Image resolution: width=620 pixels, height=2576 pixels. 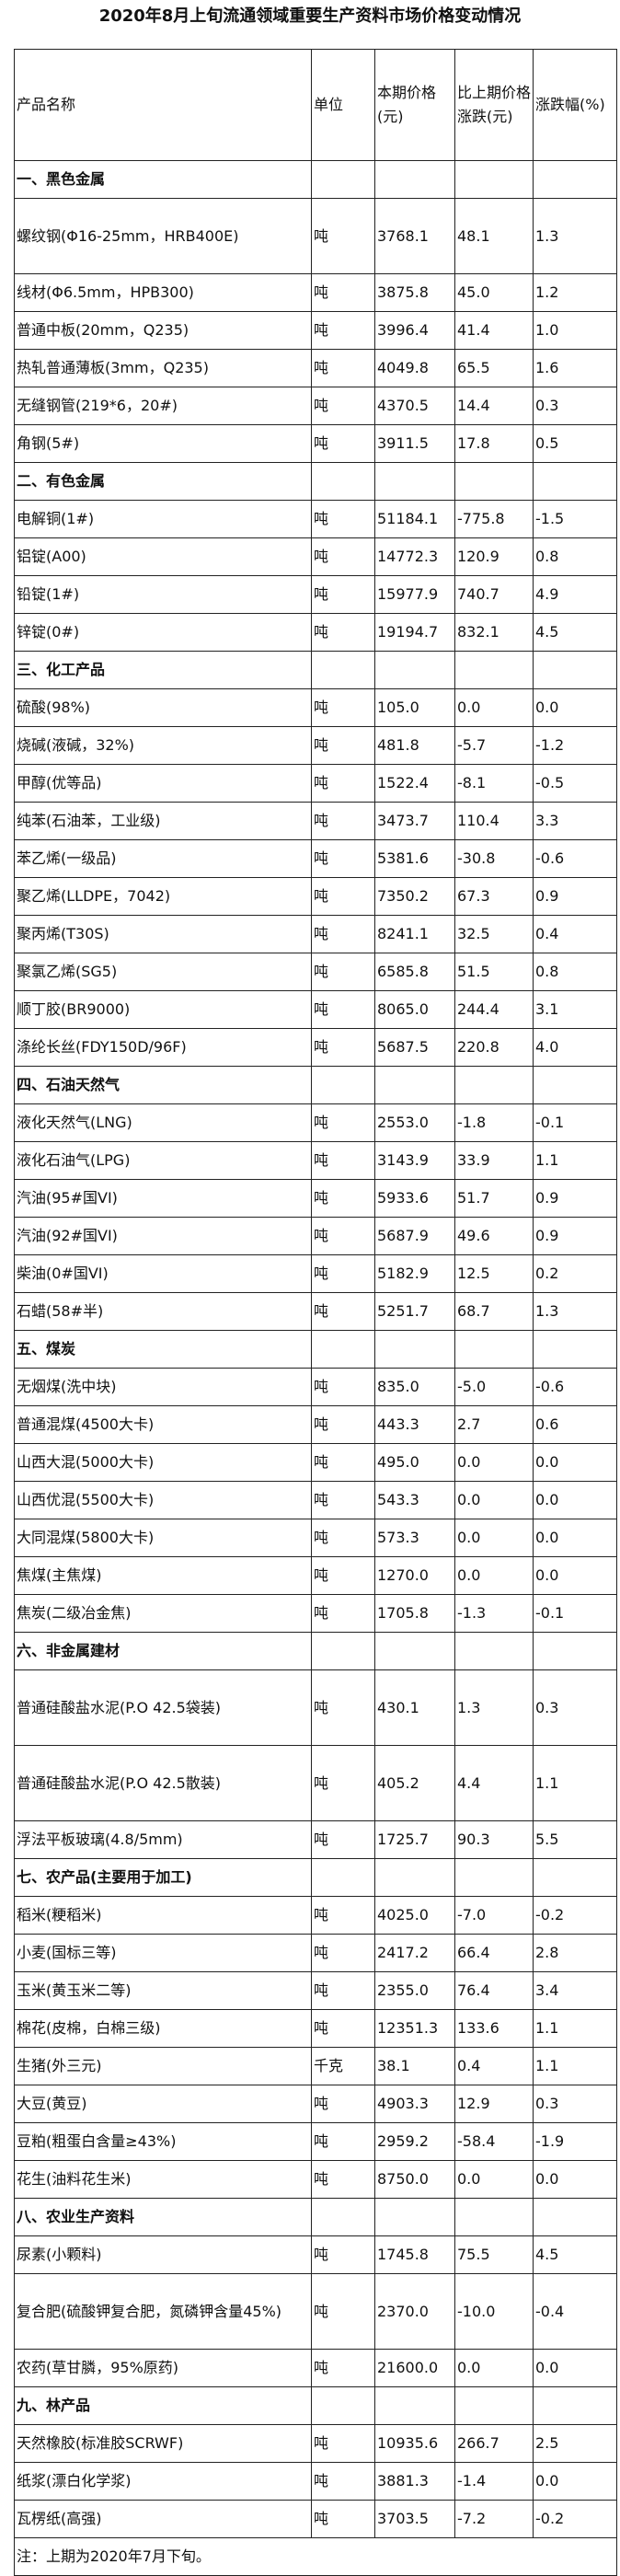 I want to click on price-change: 41.4, so click(x=494, y=330).